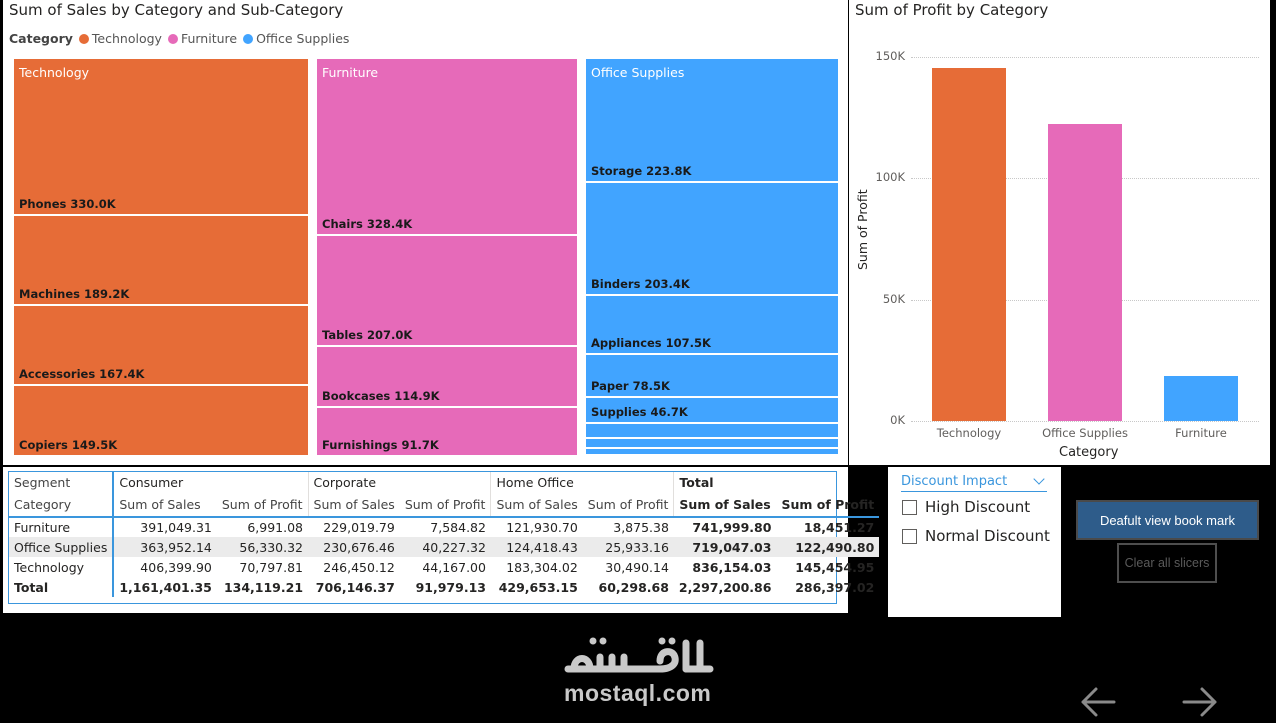 The height and width of the screenshot is (723, 1276). What do you see at coordinates (161, 345) in the screenshot?
I see `treemap-tile-accessories: Accessories 167.4K` at bounding box center [161, 345].